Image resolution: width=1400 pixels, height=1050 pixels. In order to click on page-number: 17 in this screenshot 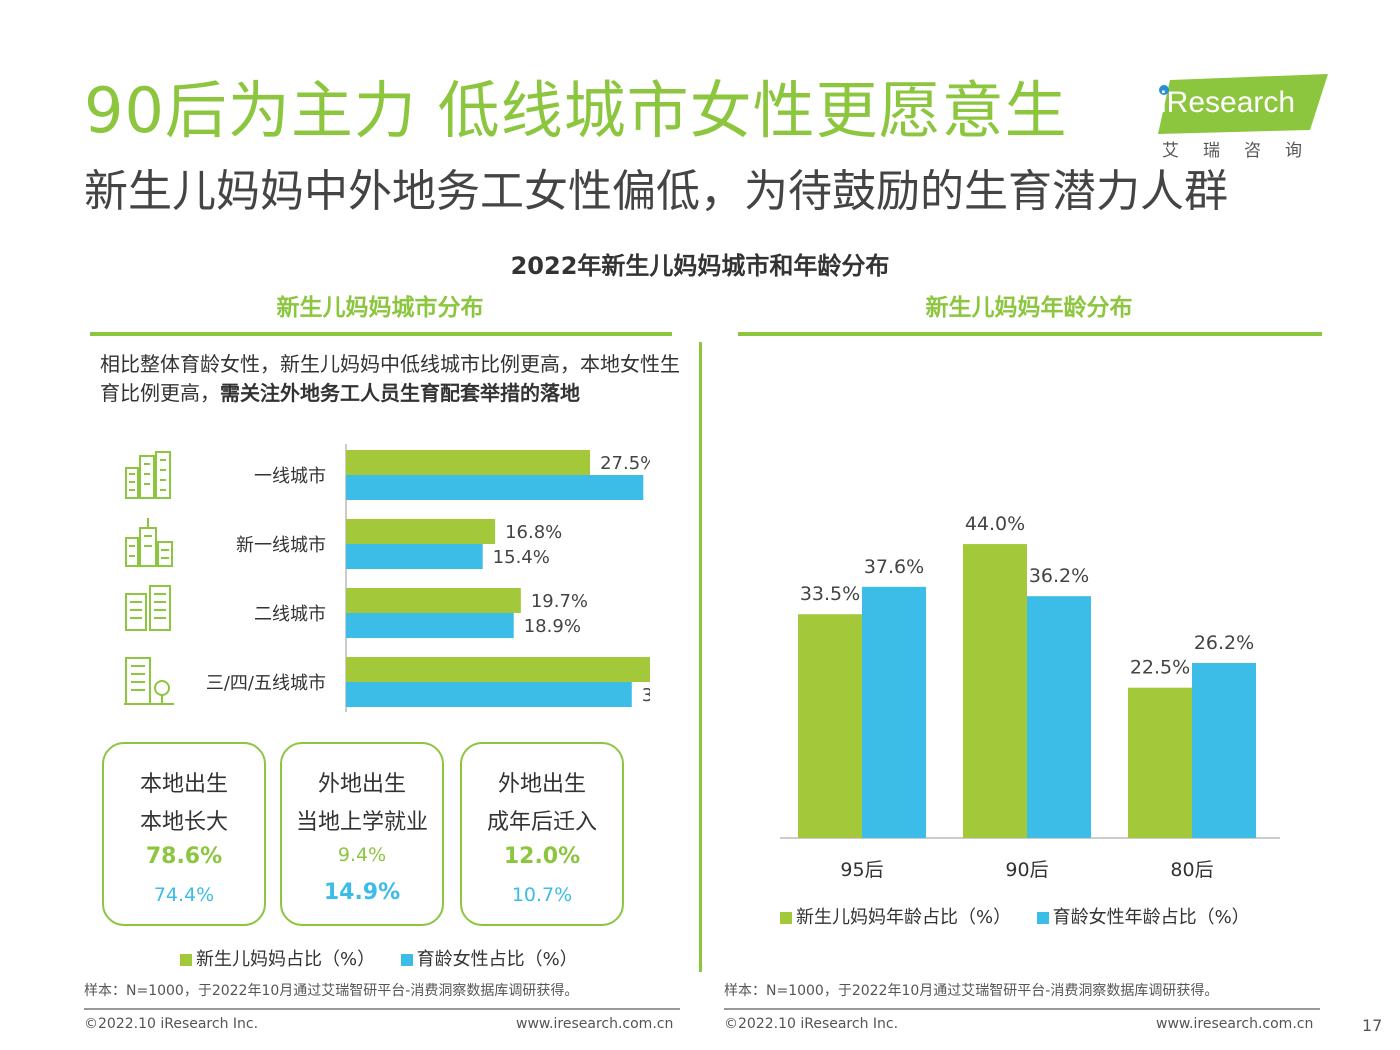, I will do `click(1372, 1025)`.